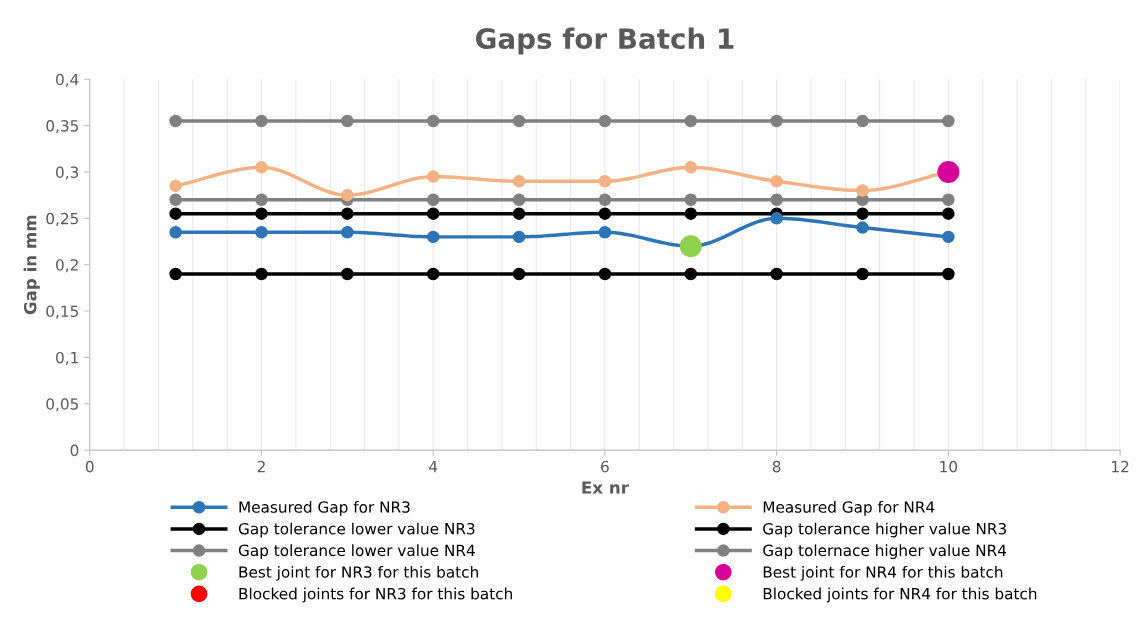  Describe the element at coordinates (67, 358) in the screenshot. I see `y-tick-label: 0,1` at that location.